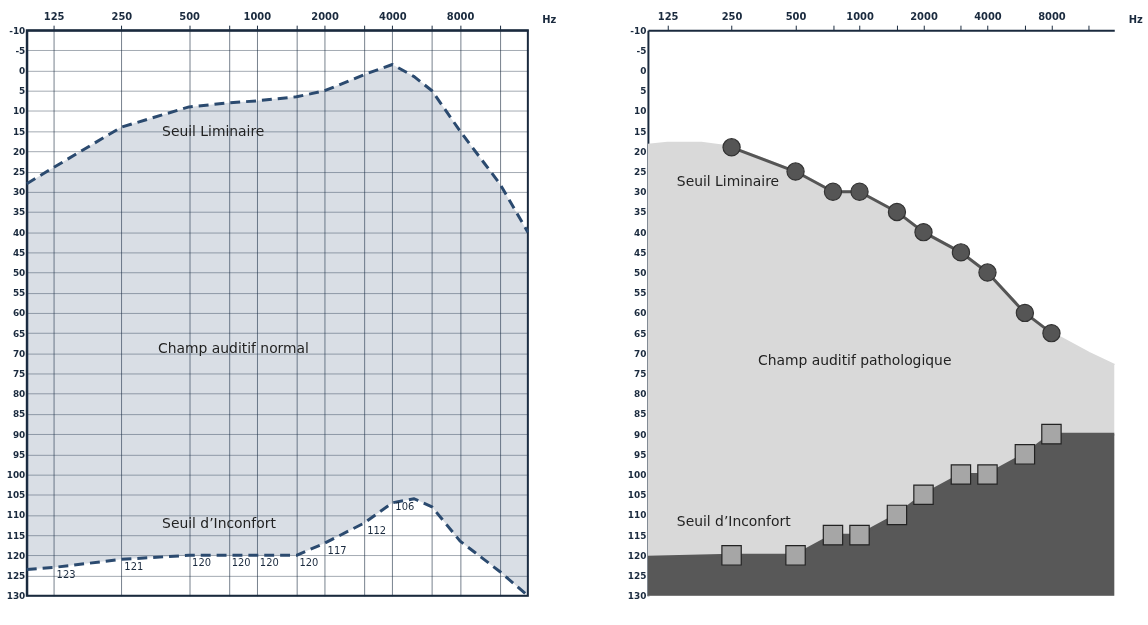  I want to click on annotation: Champ auditif normal, so click(233, 348).